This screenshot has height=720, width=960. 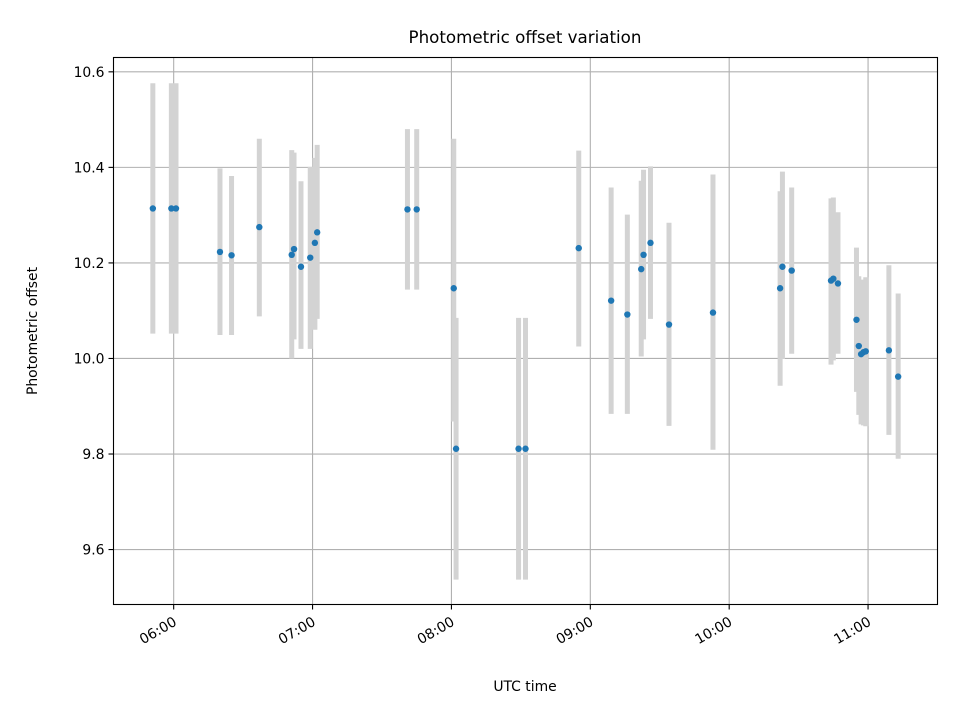 What do you see at coordinates (89, 359) in the screenshot?
I see `y-tick-label: 10.0` at bounding box center [89, 359].